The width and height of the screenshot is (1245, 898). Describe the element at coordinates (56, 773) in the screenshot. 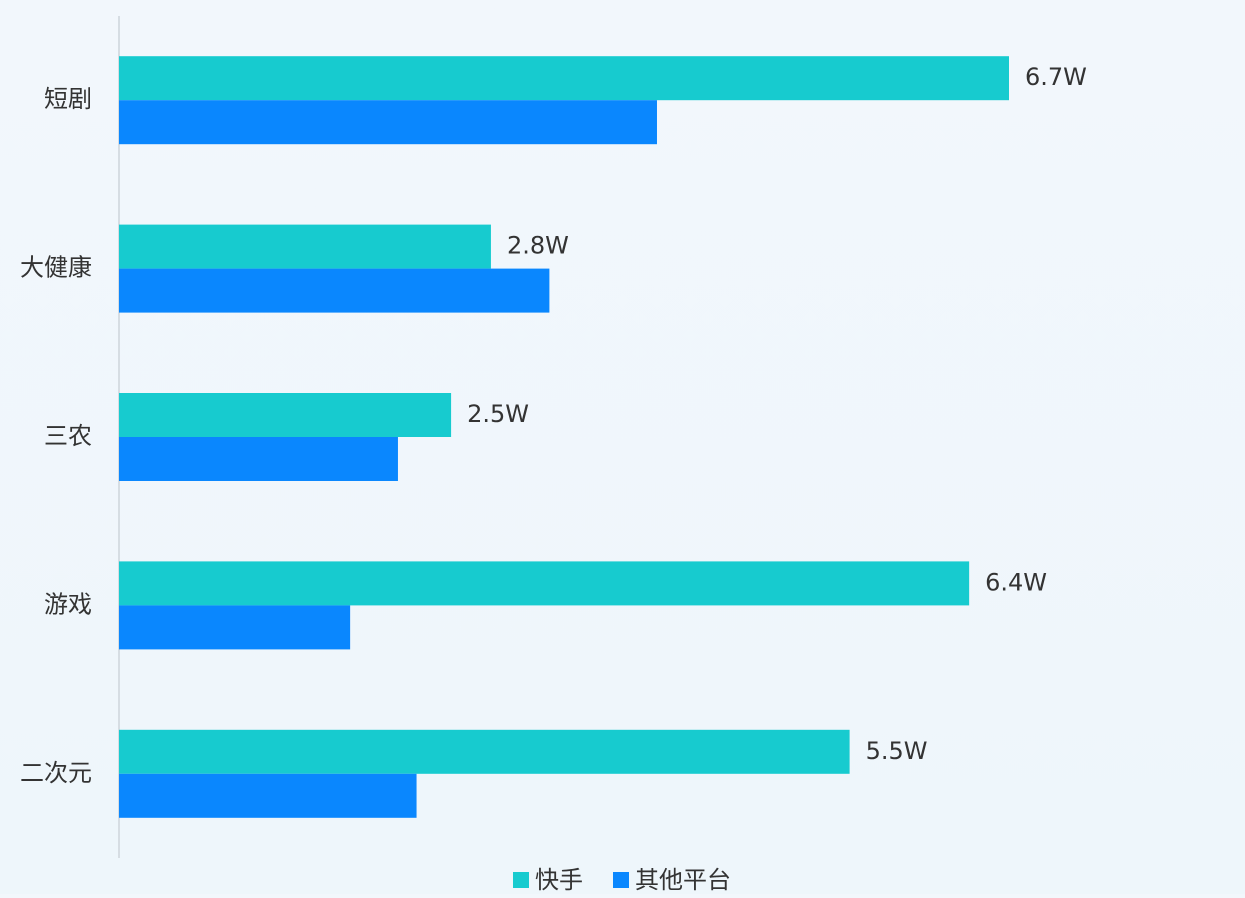

I see `category-label: 二次元` at that location.